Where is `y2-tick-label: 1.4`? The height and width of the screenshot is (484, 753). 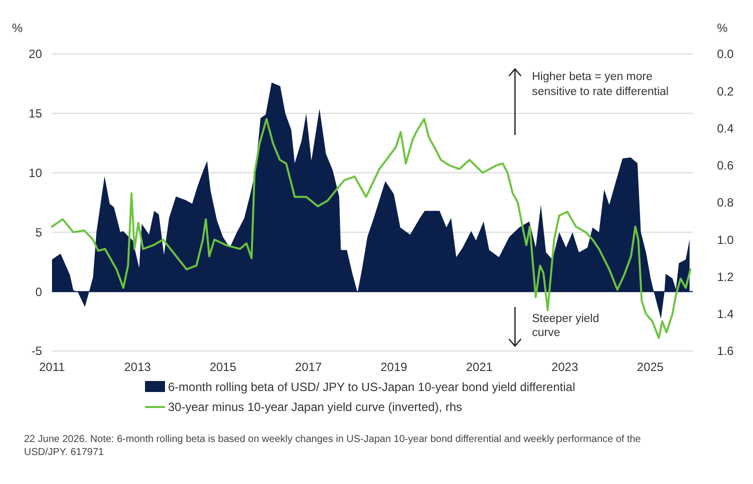 y2-tick-label: 1.4 is located at coordinates (725, 314).